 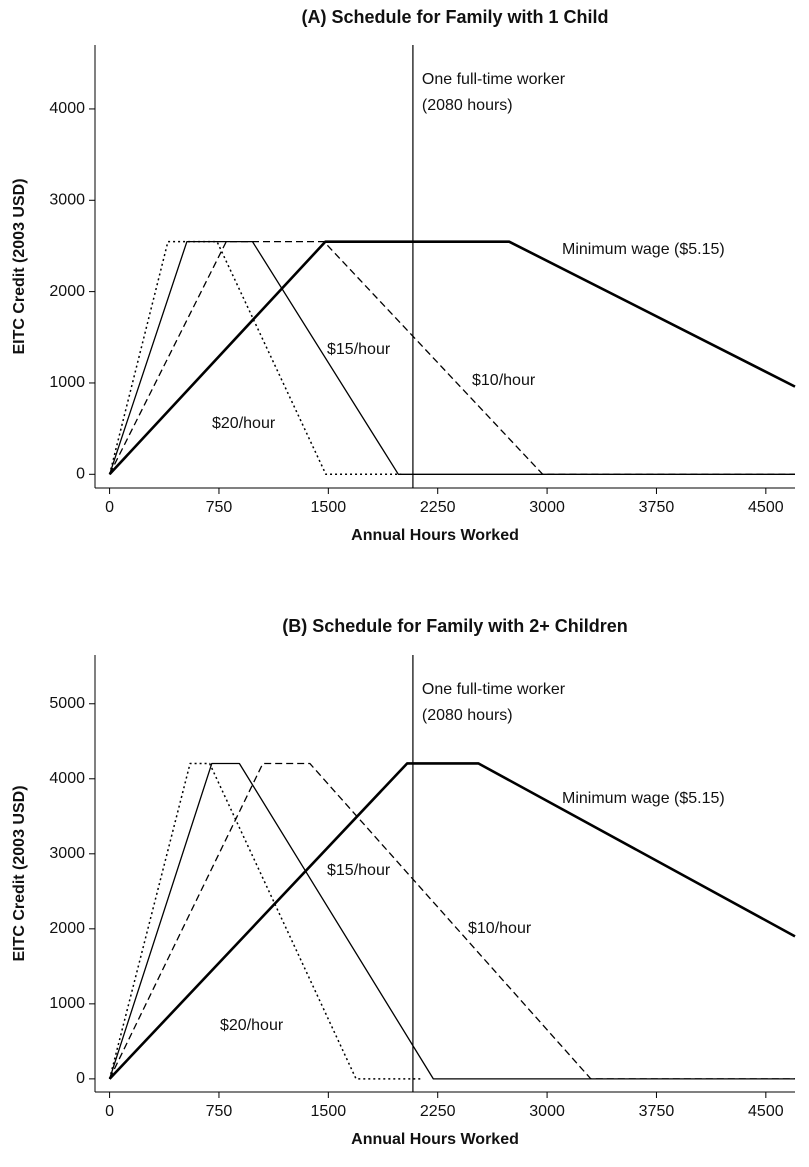 I want to click on y-tick-label: 5000, so click(x=67, y=703).